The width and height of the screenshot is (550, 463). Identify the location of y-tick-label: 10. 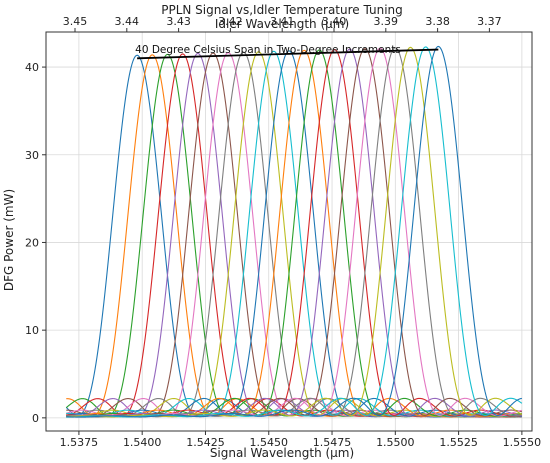
(32, 330).